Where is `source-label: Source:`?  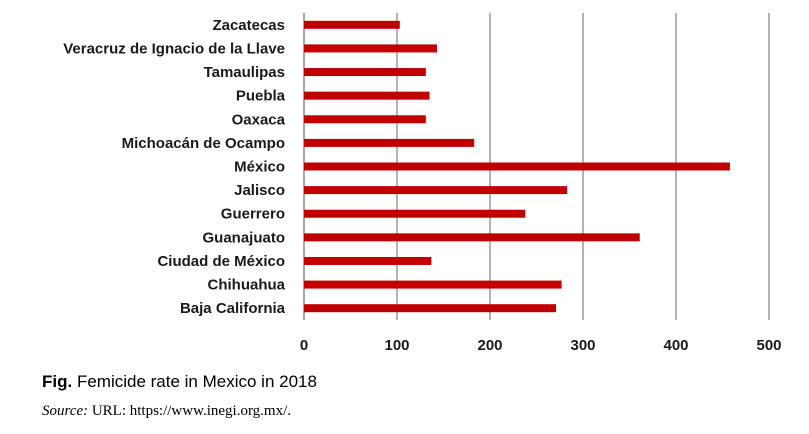
source-label: Source: is located at coordinates (65, 411).